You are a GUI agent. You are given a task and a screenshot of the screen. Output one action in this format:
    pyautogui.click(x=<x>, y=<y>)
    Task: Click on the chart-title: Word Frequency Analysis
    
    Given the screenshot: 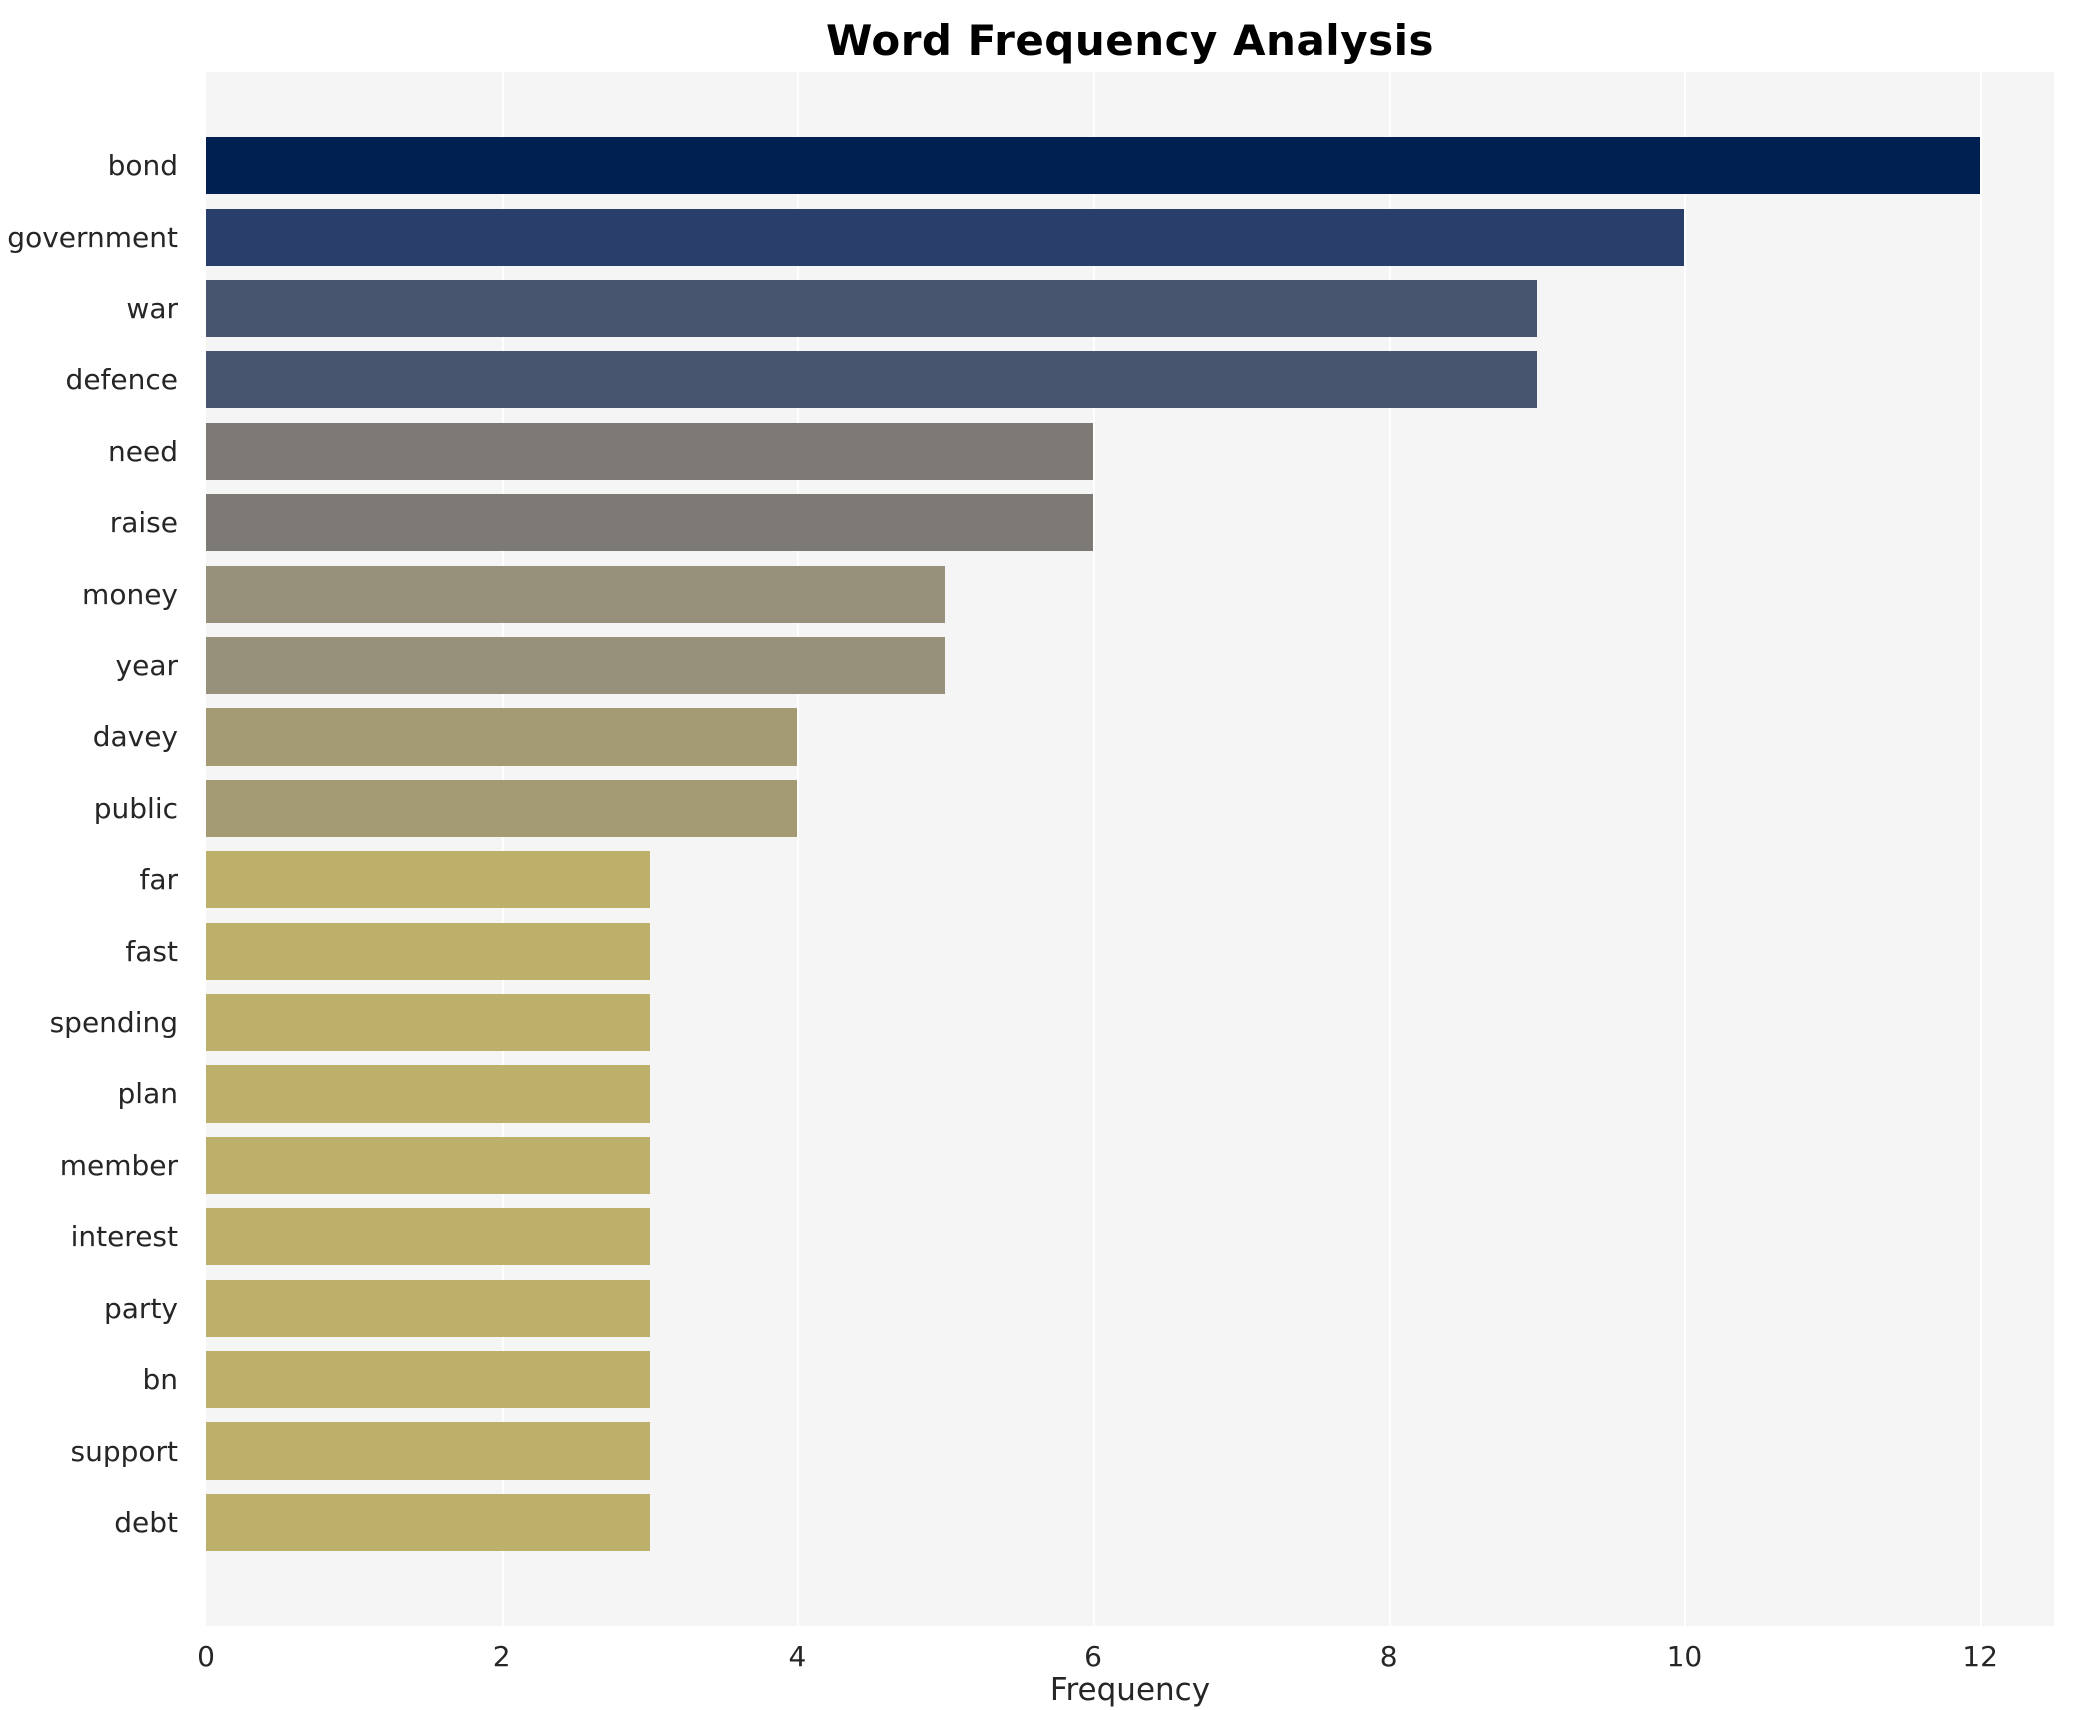 What is the action you would take?
    pyautogui.click(x=1130, y=40)
    